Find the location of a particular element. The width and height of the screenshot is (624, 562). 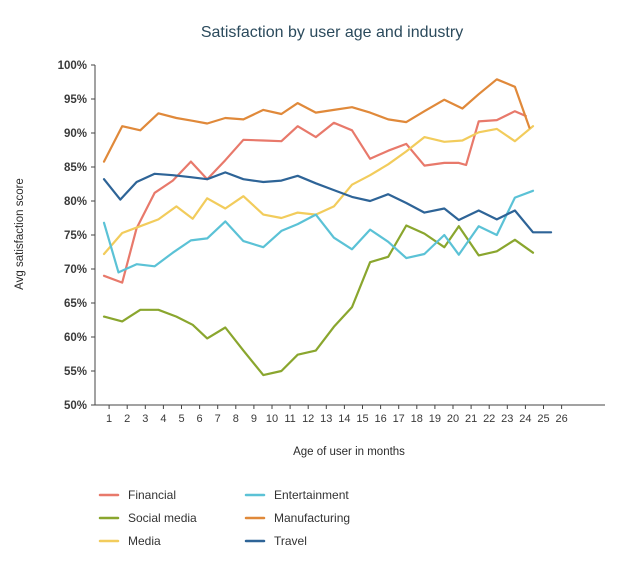

chart-title: Satisfaction by user age and industry is located at coordinates (332, 32).